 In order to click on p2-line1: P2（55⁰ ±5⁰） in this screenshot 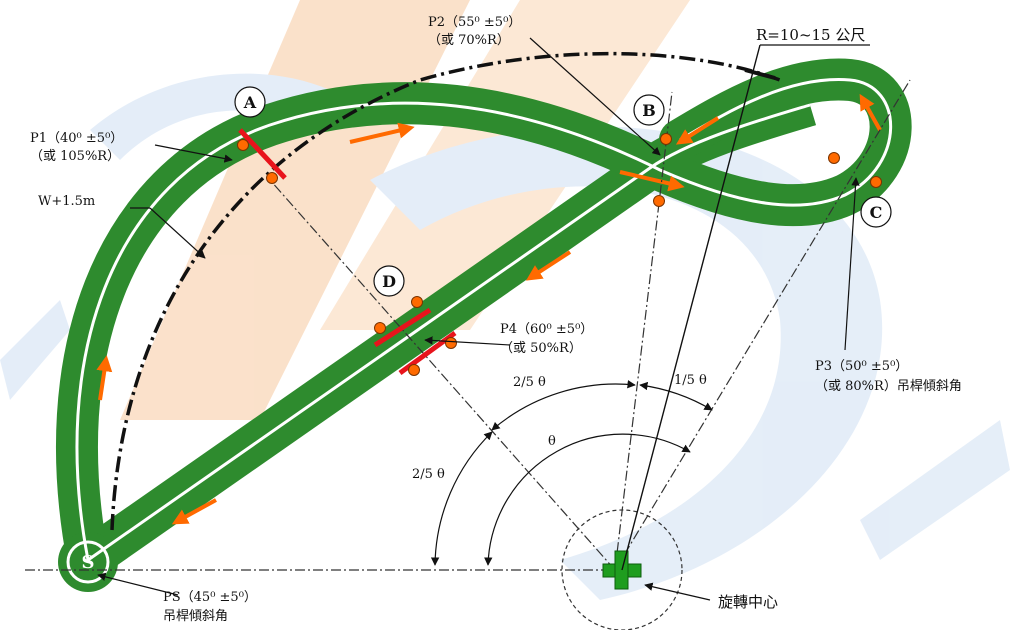, I will do `click(474, 22)`.